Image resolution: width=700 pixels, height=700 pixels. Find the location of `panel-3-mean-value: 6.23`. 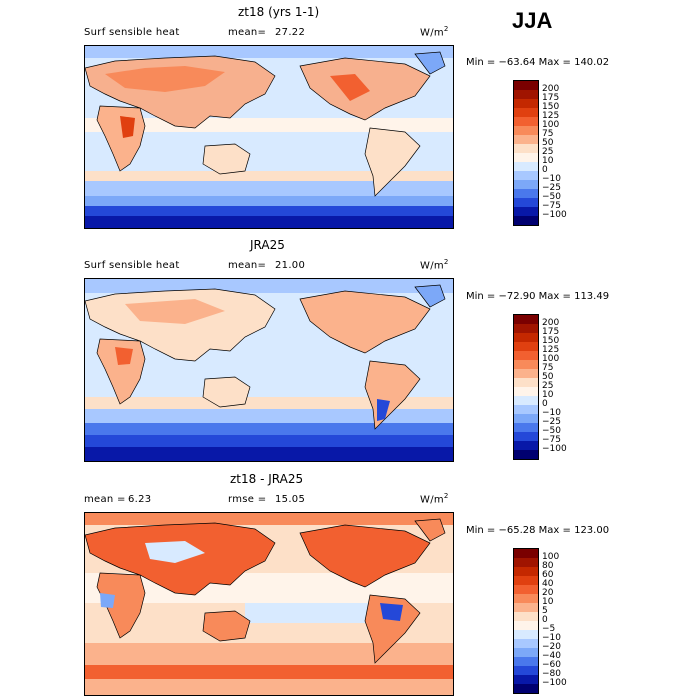

panel-3-mean-value: 6.23 is located at coordinates (140, 499).